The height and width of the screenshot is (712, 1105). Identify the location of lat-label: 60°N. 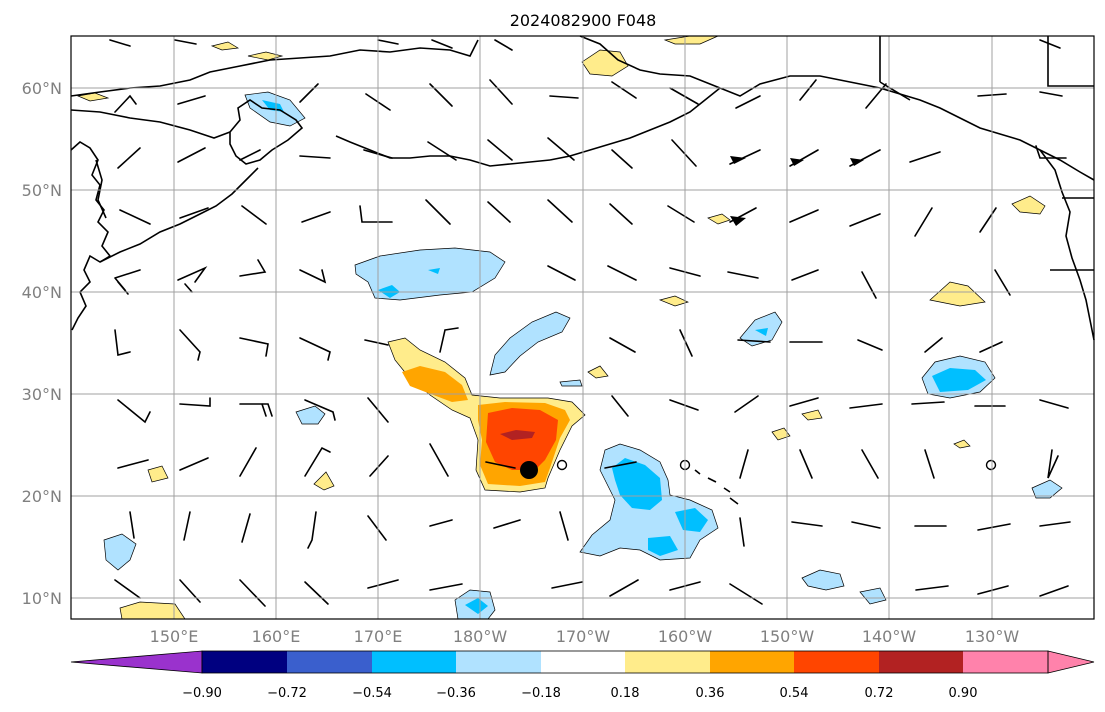
(42, 88).